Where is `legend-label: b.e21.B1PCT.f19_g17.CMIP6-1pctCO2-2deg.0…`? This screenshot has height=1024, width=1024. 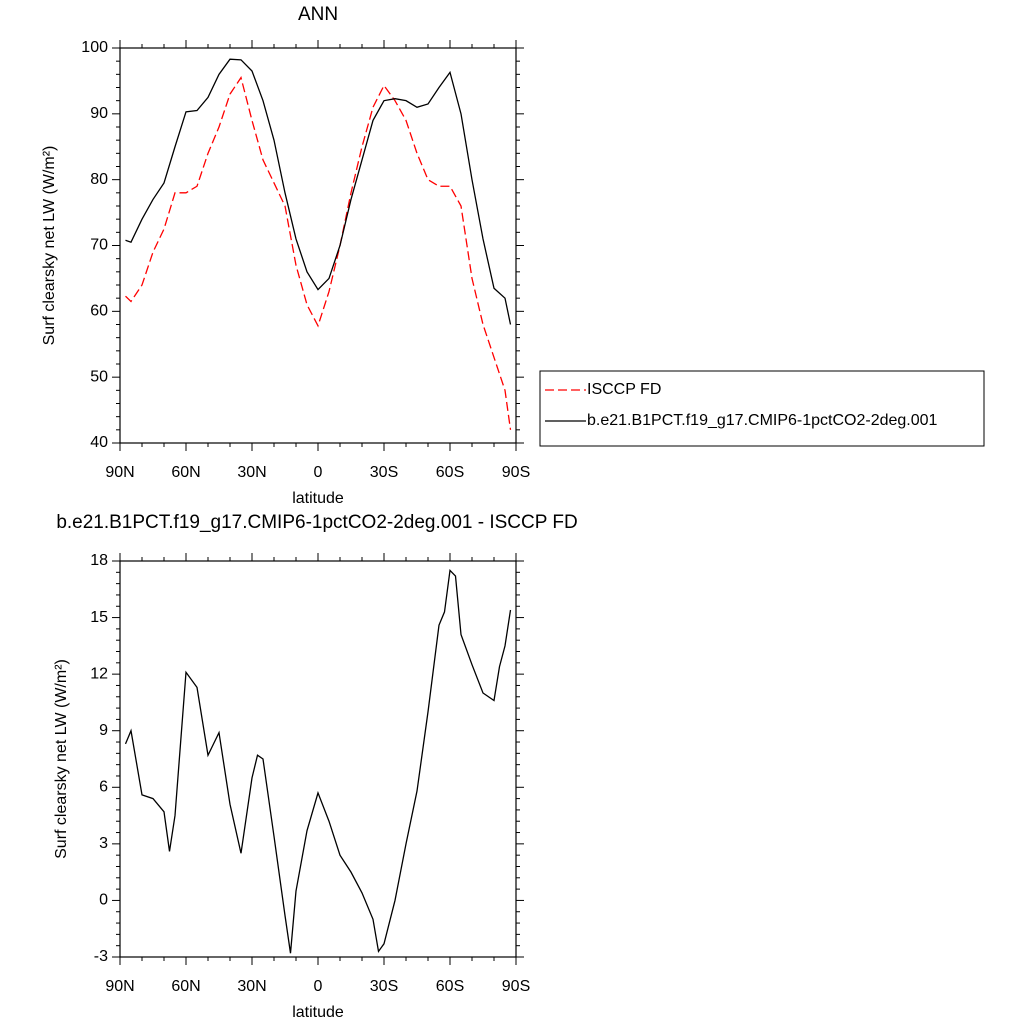
legend-label: b.e21.B1PCT.f19_g17.CMIP6-1pctCO2-2deg.0… is located at coordinates (762, 420).